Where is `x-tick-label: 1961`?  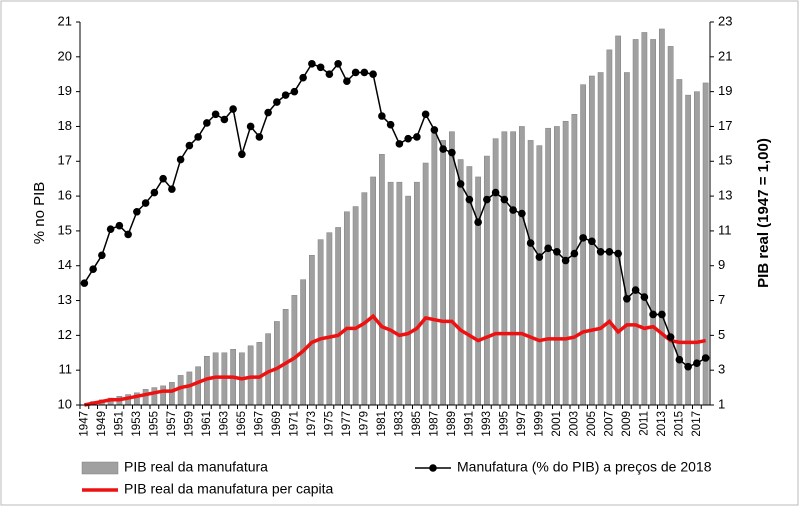
x-tick-label: 1961 is located at coordinates (207, 424).